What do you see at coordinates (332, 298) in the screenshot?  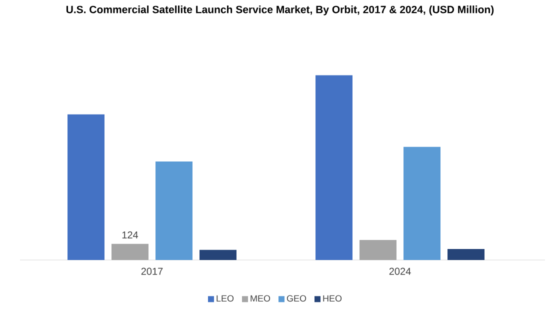 I see `legend-label: HEO` at bounding box center [332, 298].